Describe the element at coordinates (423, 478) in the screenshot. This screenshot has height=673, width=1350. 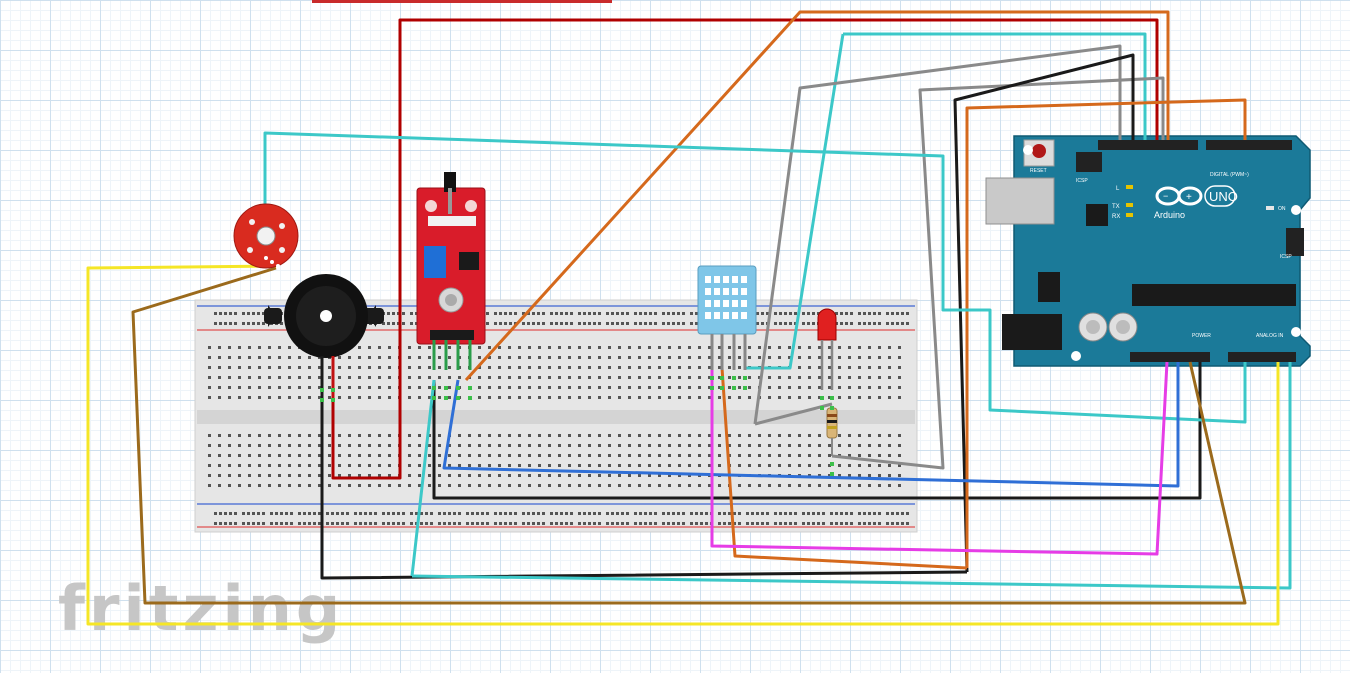
I see `wire-cyan-module` at that location.